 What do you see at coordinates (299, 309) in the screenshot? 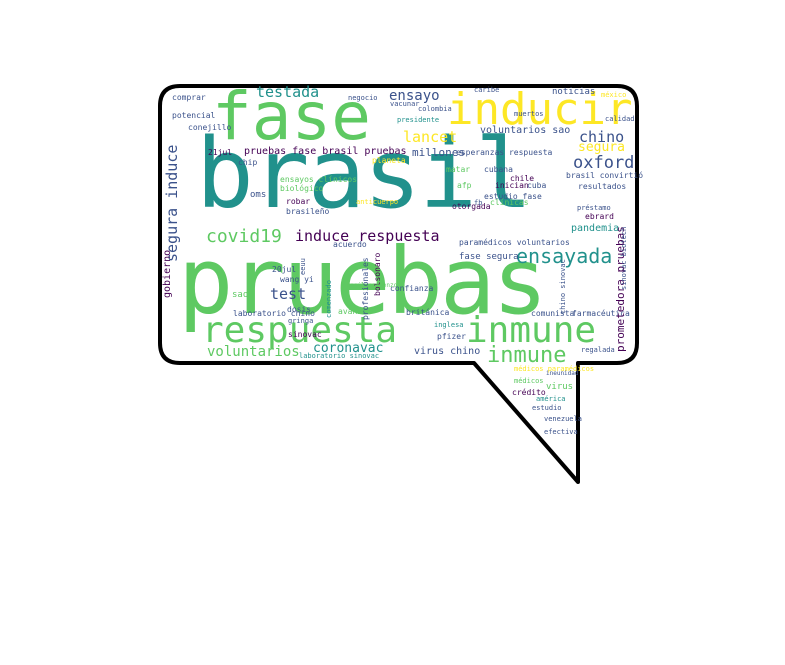
I see `word-dosis: dosis` at bounding box center [299, 309].